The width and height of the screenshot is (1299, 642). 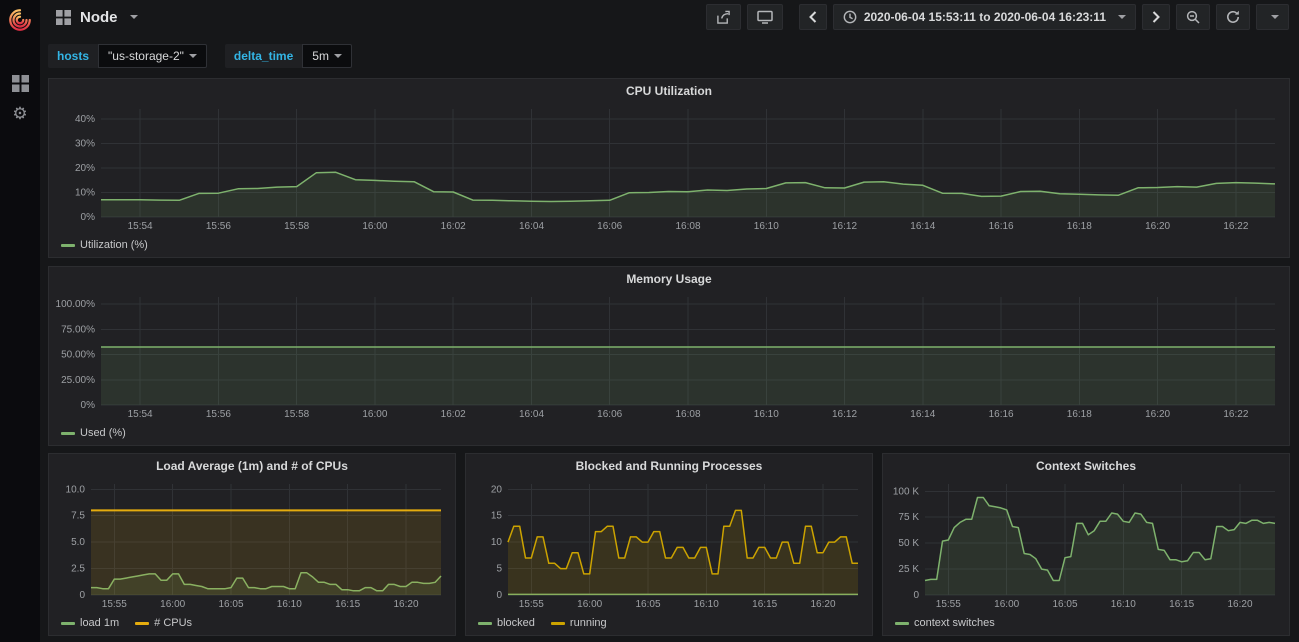 I want to click on svg-text: 16:18, so click(x=1079, y=414).